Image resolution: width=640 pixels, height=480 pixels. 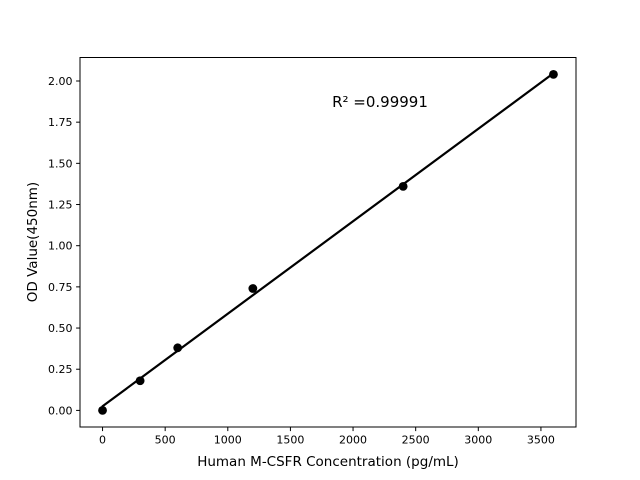 I want to click on x-tick-label: 1000, so click(x=228, y=440).